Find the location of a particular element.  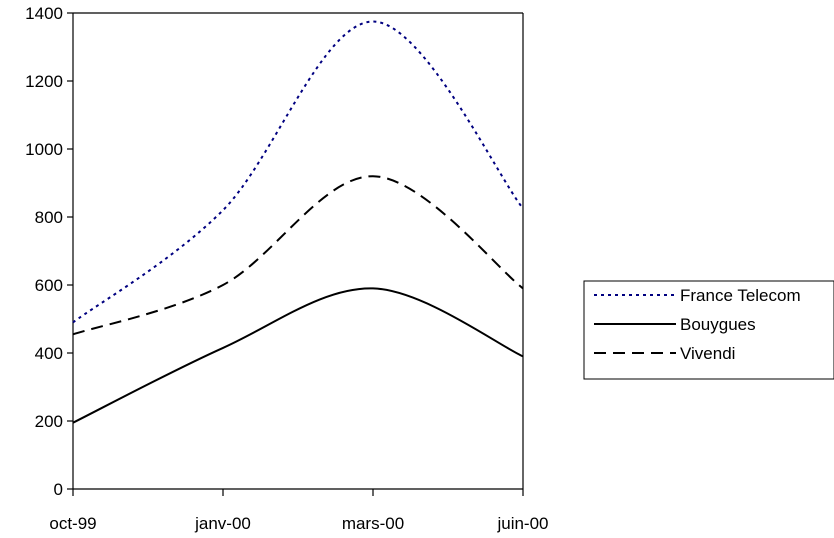

y-tick-label: 200 is located at coordinates (49, 421).